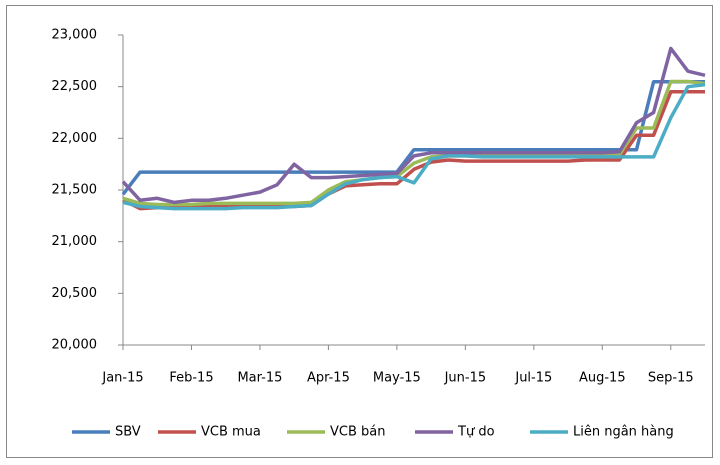 The width and height of the screenshot is (720, 465). I want to click on x-tick-label: Apr-15, so click(328, 378).